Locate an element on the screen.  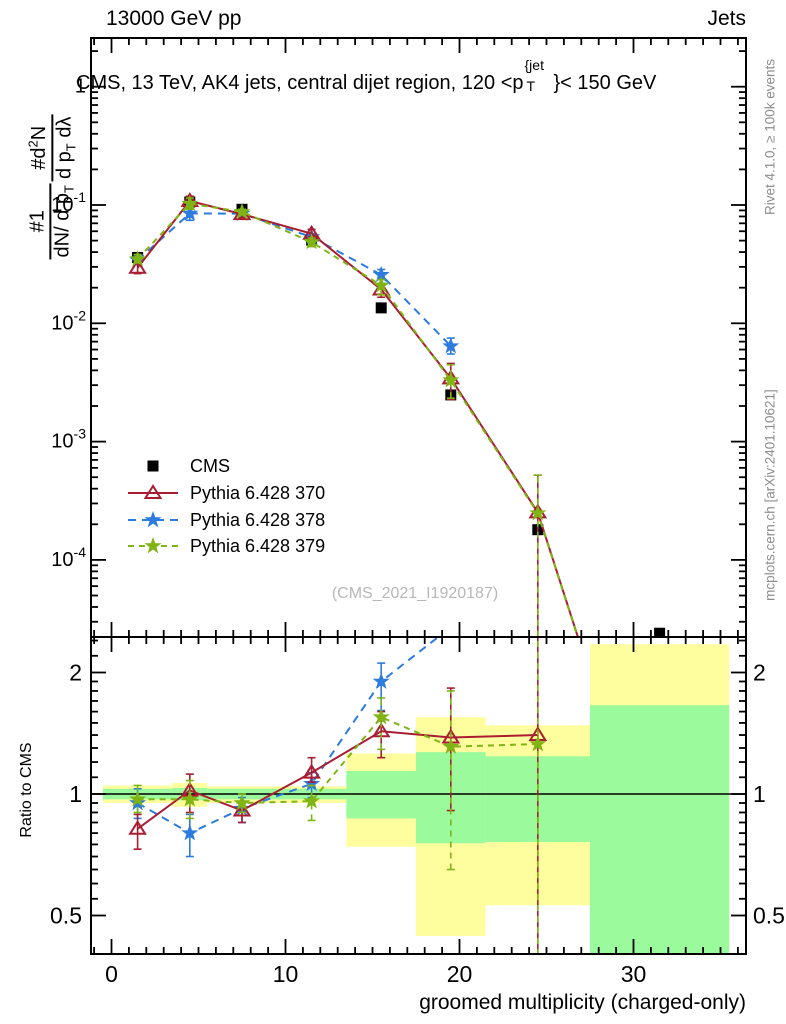
stat-uncertainty-band is located at coordinates (660, 829).